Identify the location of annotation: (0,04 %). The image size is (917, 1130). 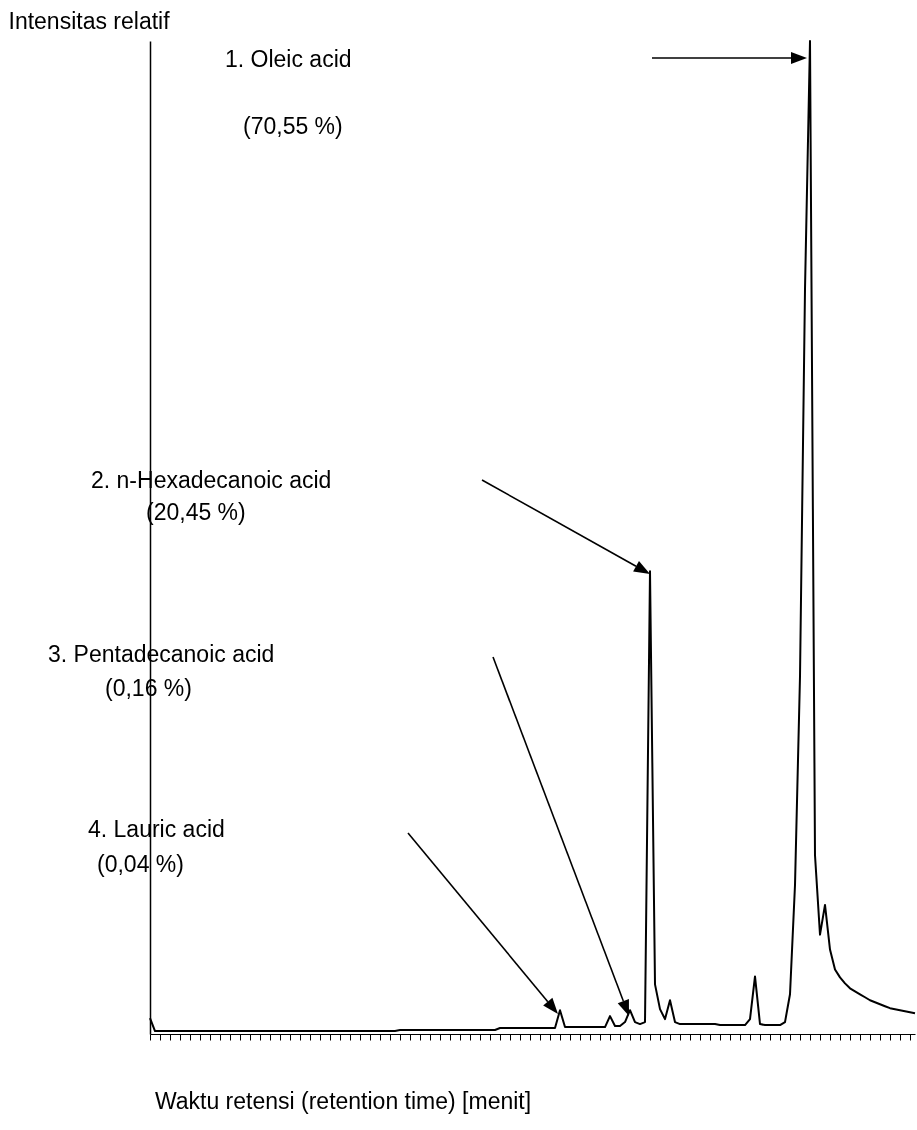
(140, 864).